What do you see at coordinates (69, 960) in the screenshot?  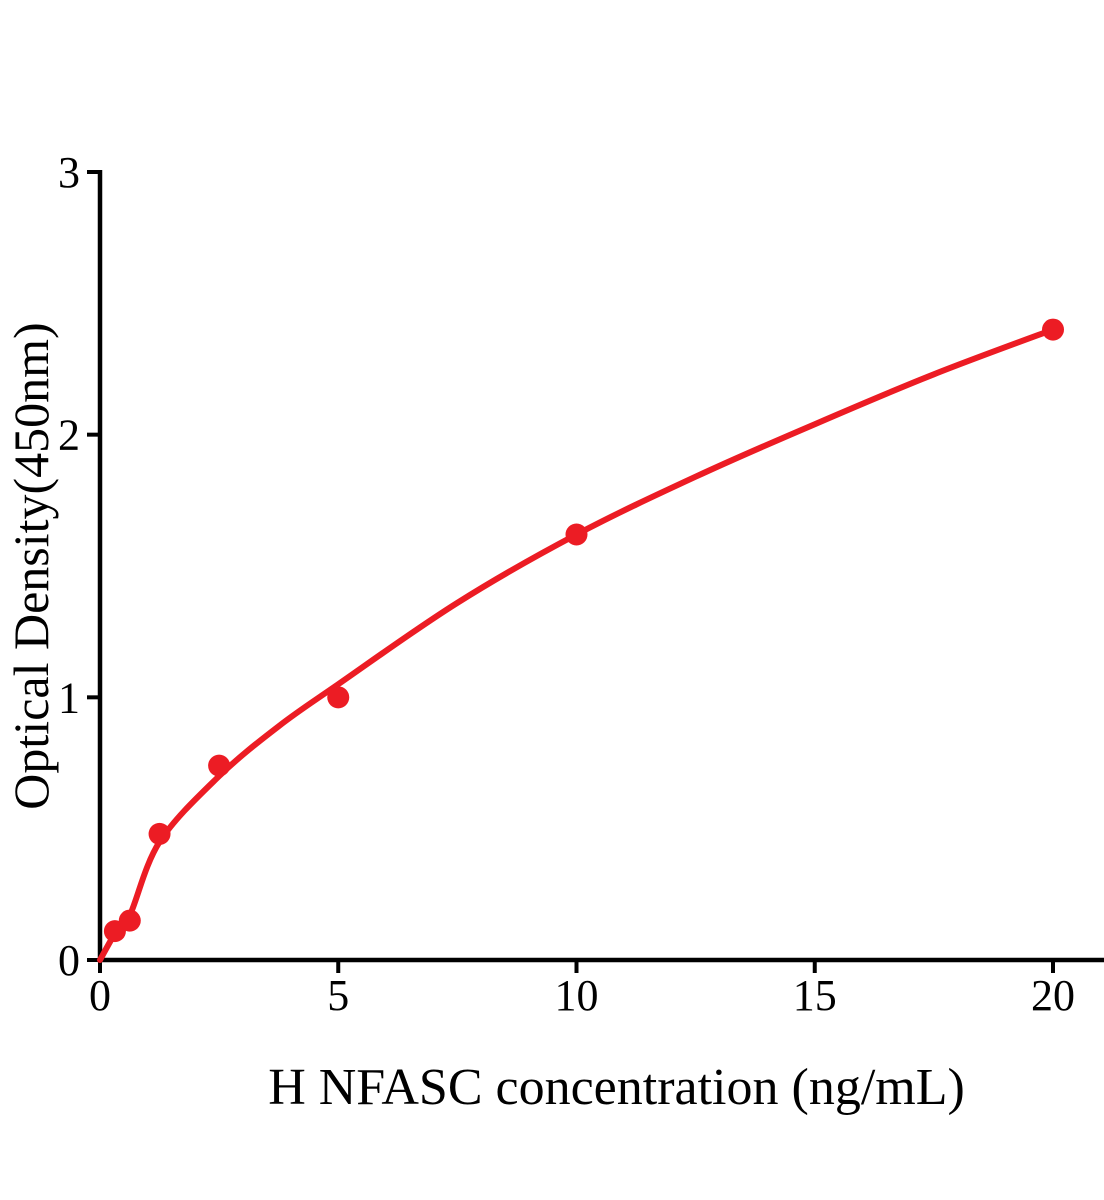 I see `y-tick-label: 0` at bounding box center [69, 960].